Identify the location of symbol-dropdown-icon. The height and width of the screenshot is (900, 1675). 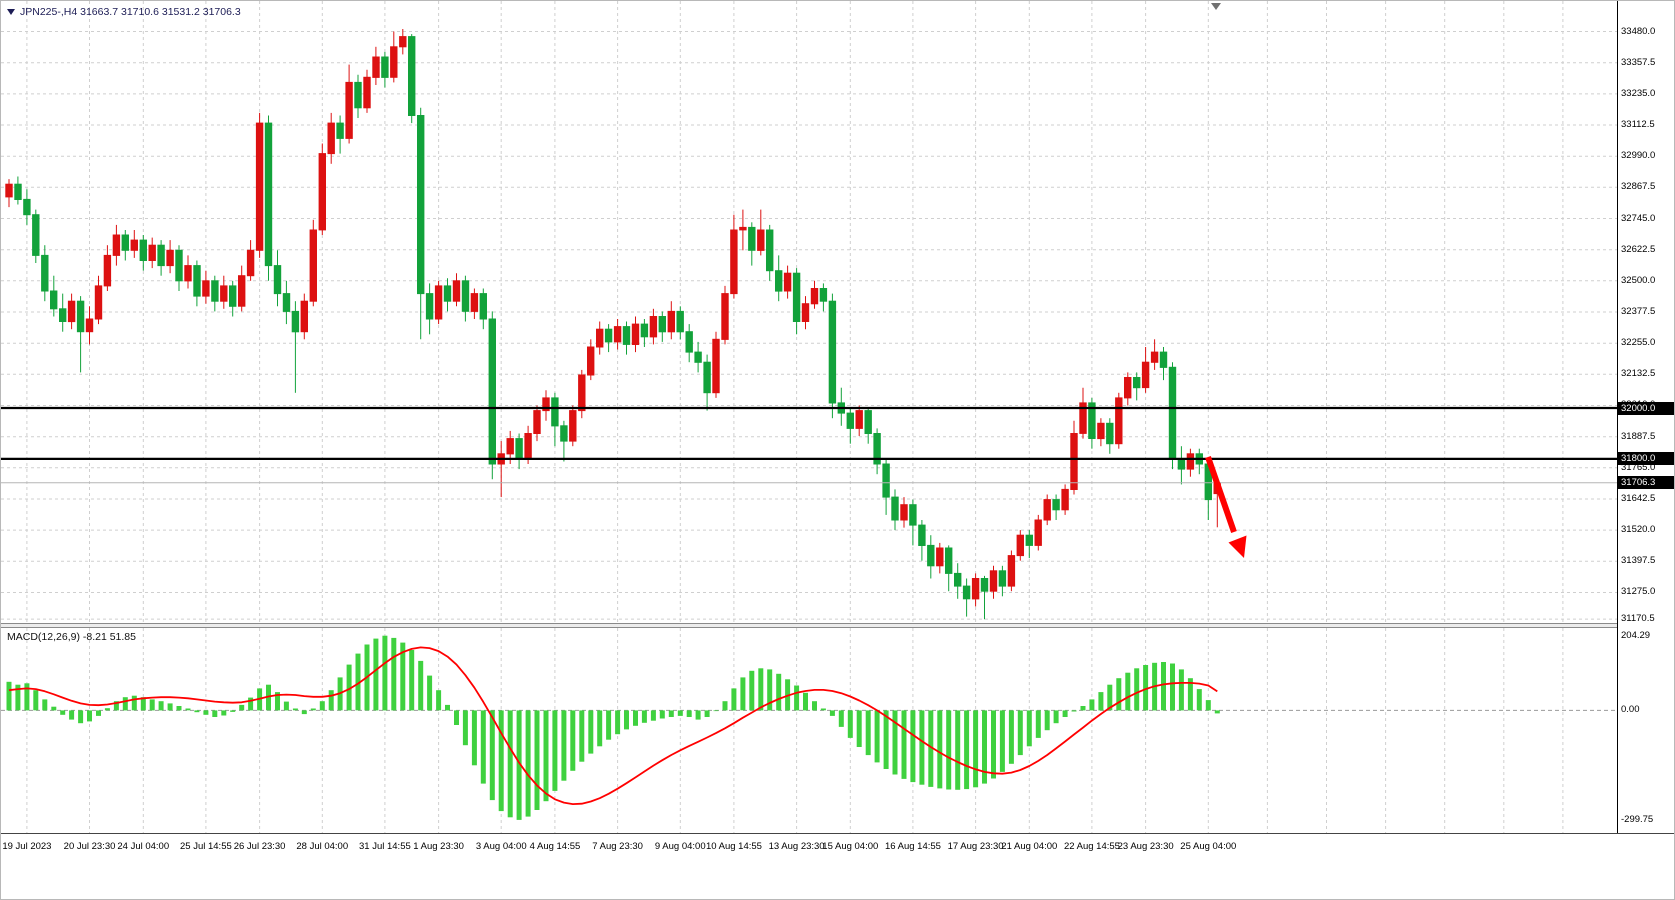
(11, 12).